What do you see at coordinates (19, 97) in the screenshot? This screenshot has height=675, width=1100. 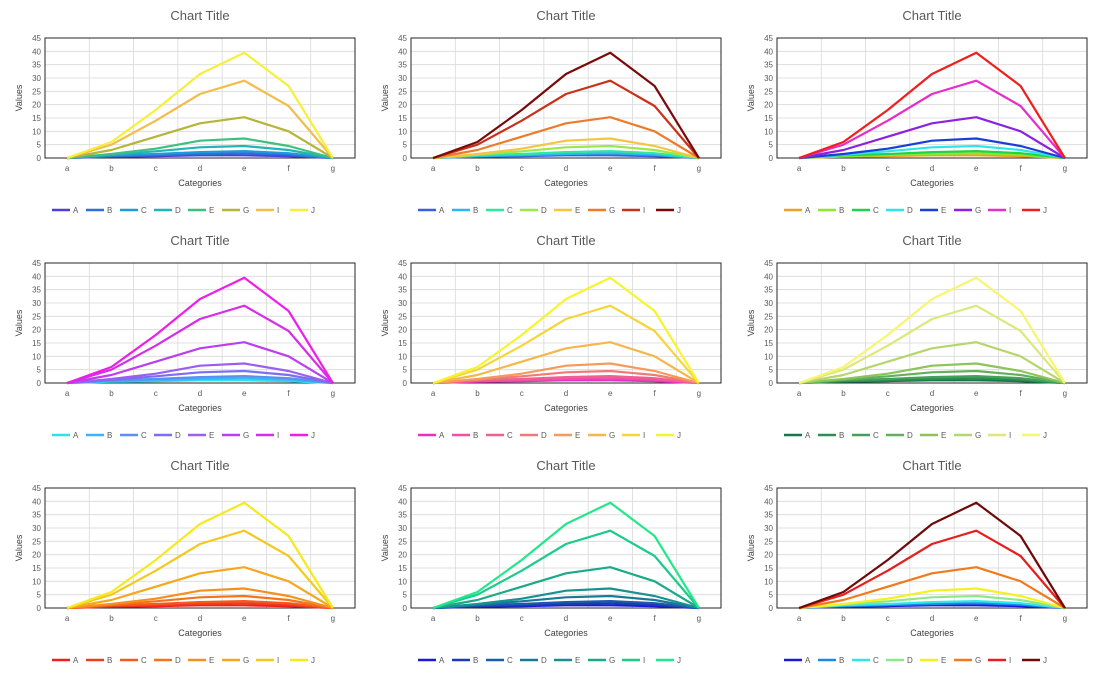 I see `y-axis-label: Values` at bounding box center [19, 97].